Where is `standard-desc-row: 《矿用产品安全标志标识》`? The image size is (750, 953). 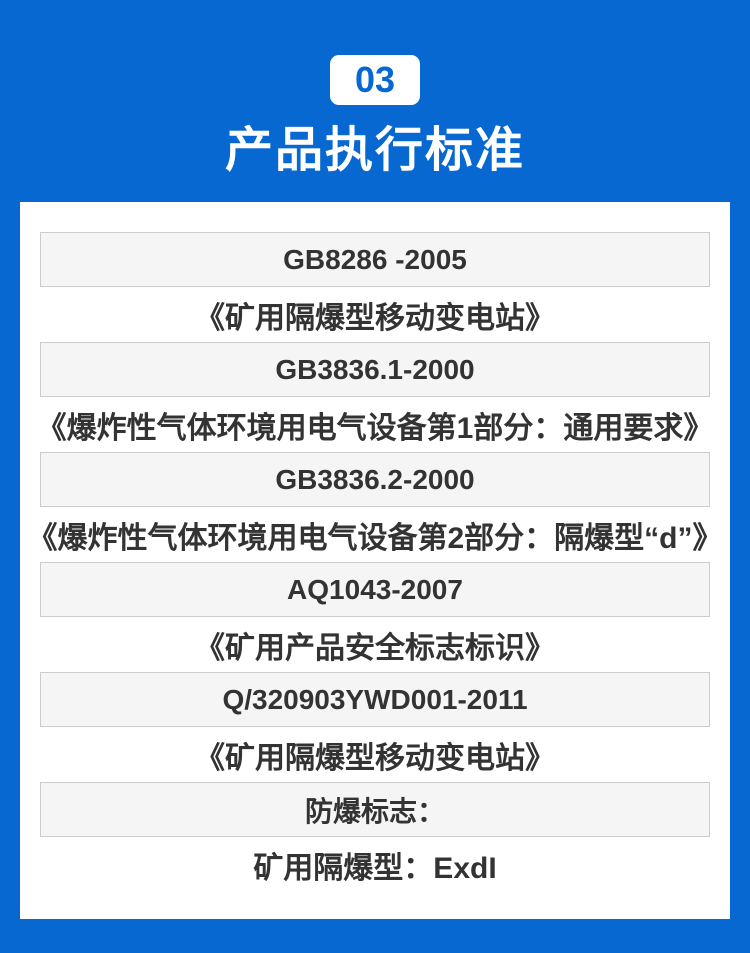 standard-desc-row: 《矿用产品安全标志标识》 is located at coordinates (375, 644).